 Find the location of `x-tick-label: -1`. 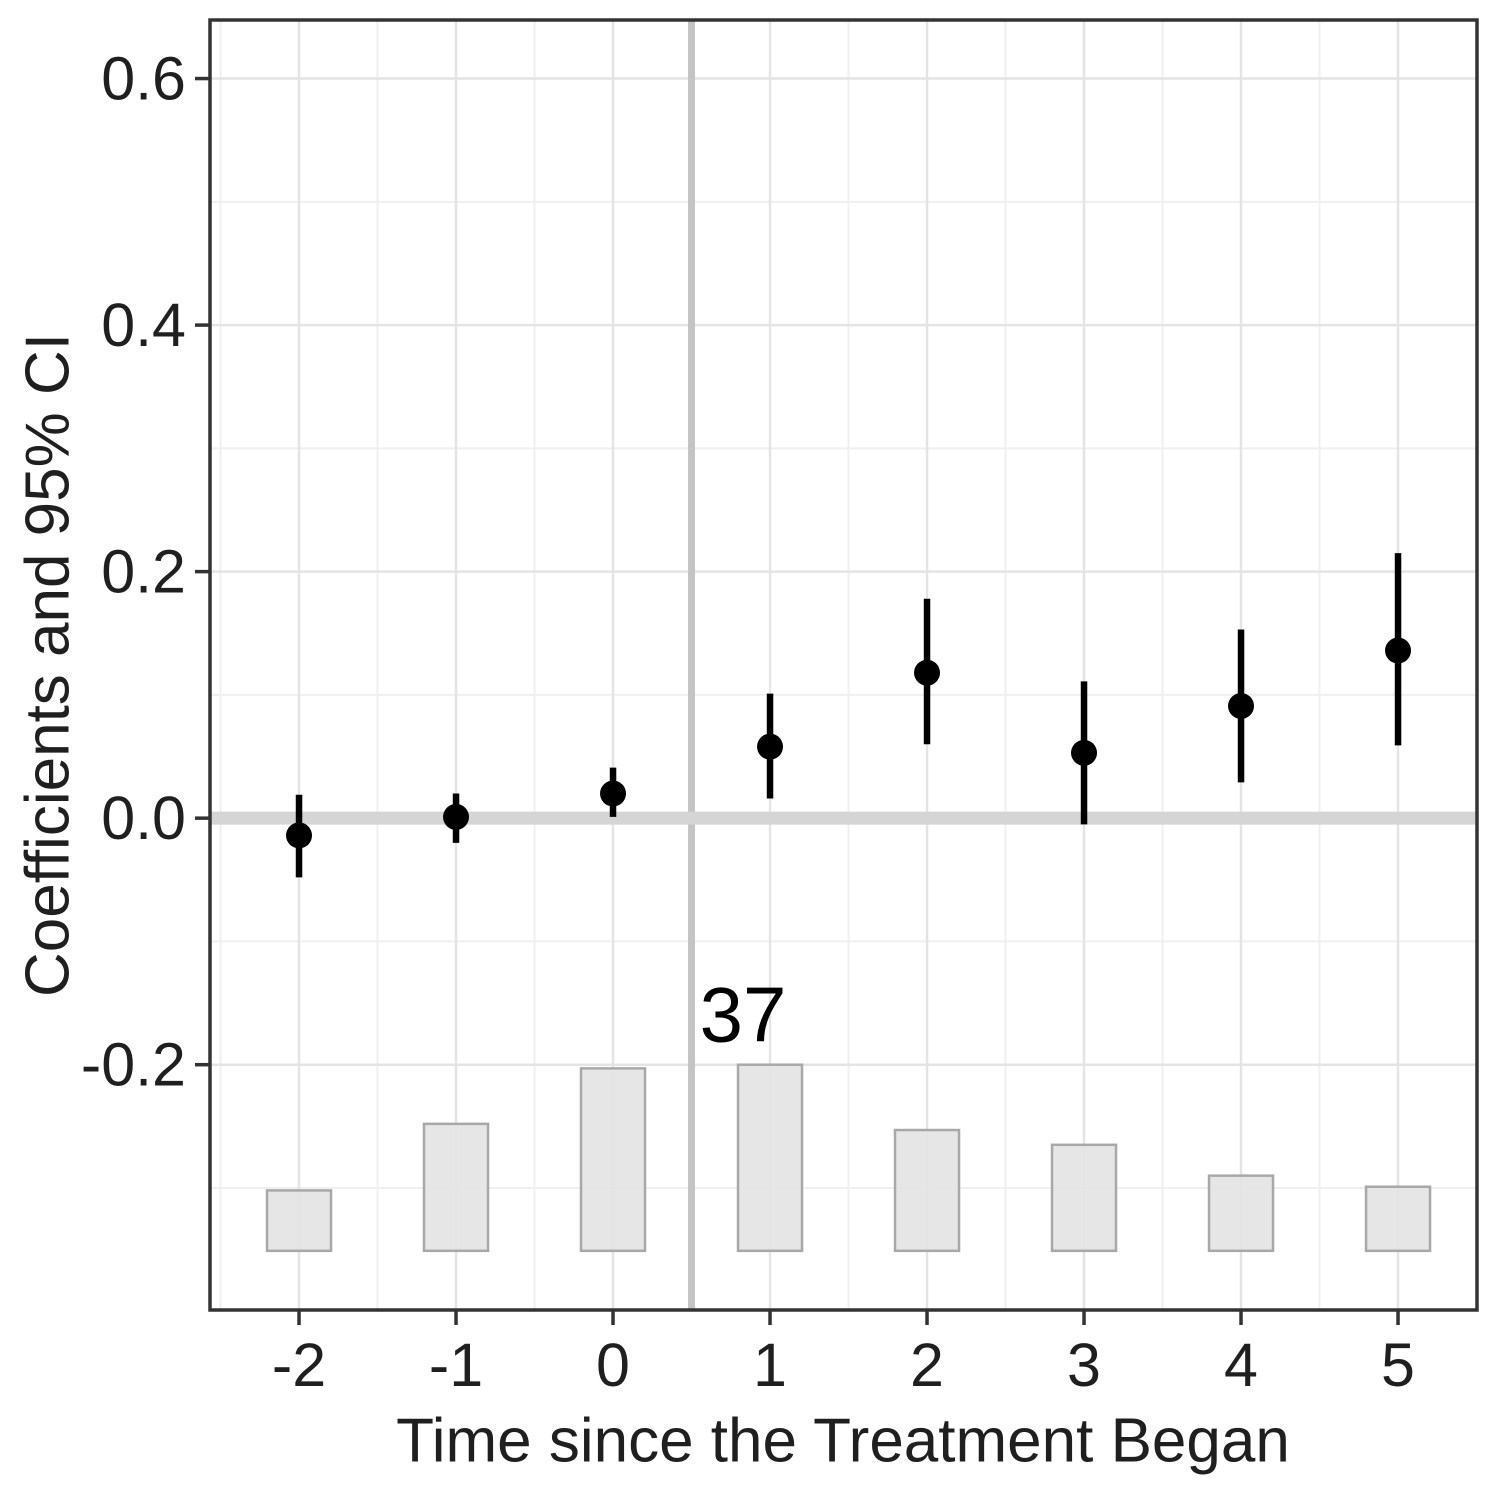

x-tick-label: -1 is located at coordinates (456, 1365).